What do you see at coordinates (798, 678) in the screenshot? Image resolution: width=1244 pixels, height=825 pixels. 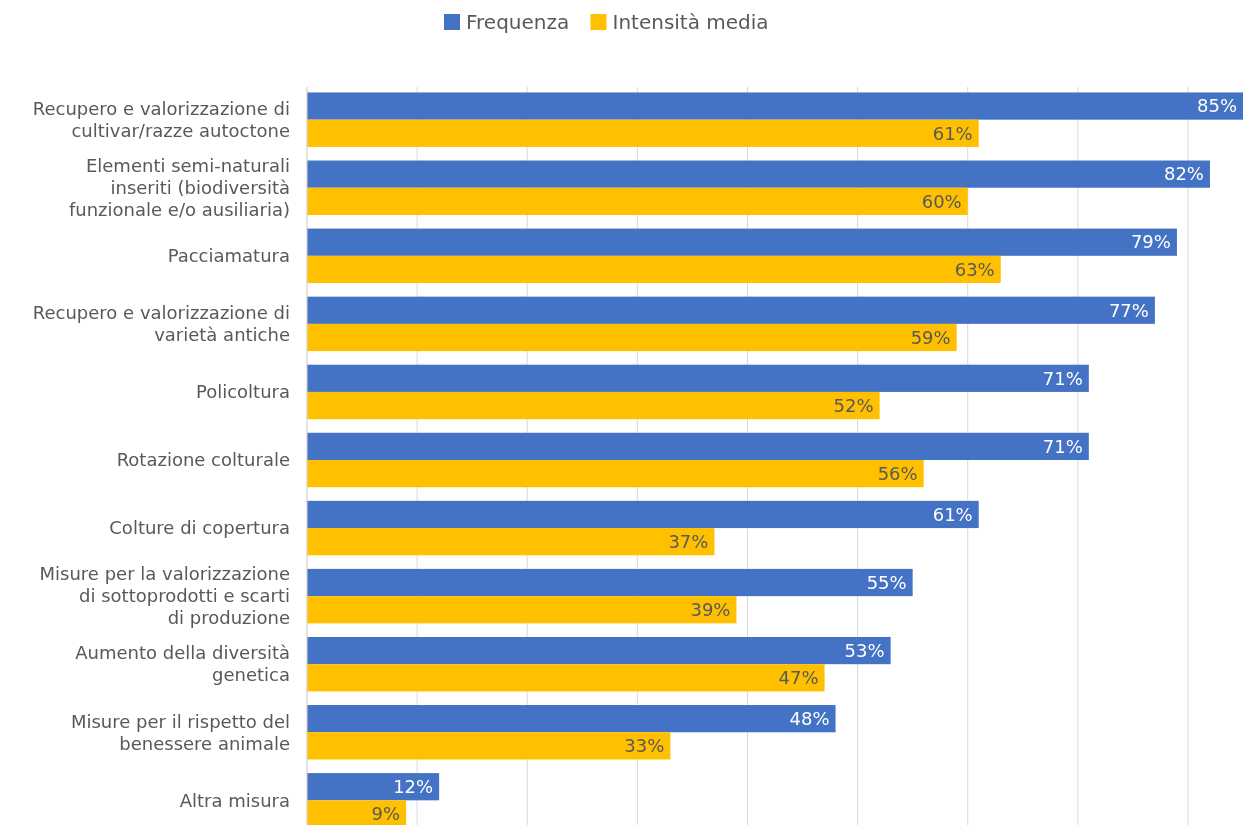 I see `data-label: 47%` at bounding box center [798, 678].